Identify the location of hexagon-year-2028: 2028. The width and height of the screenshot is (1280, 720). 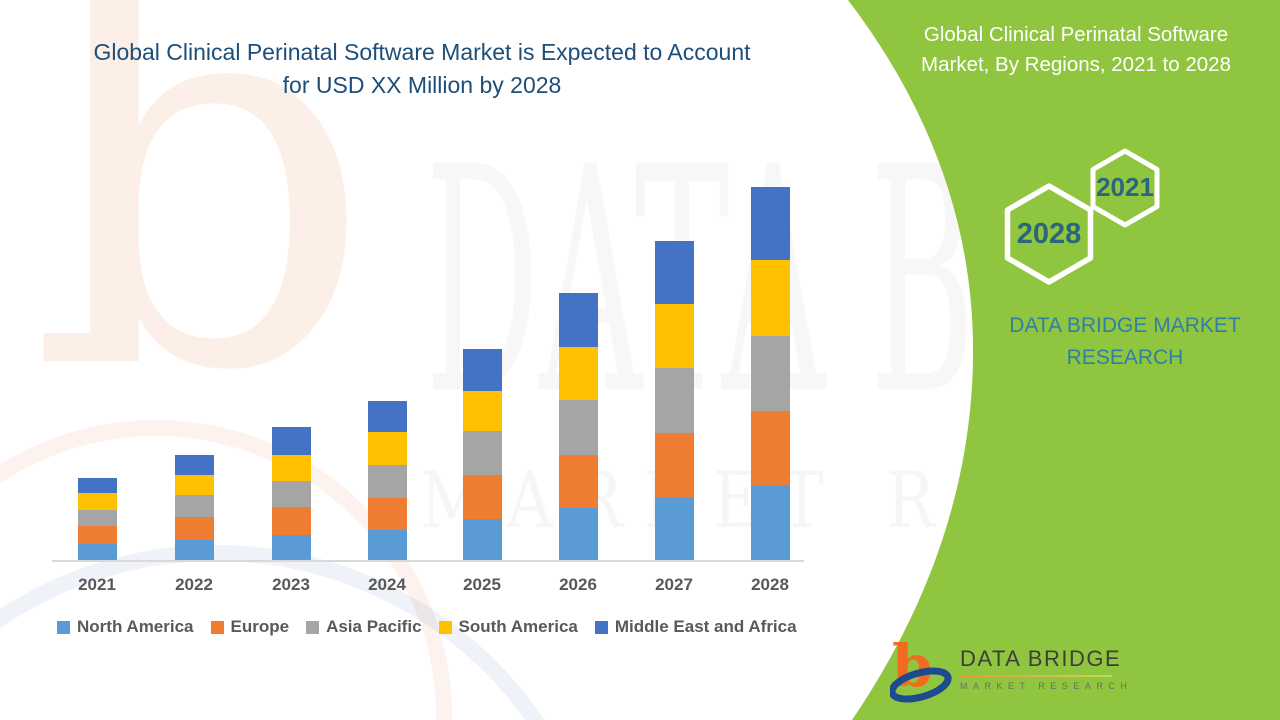
(1049, 234).